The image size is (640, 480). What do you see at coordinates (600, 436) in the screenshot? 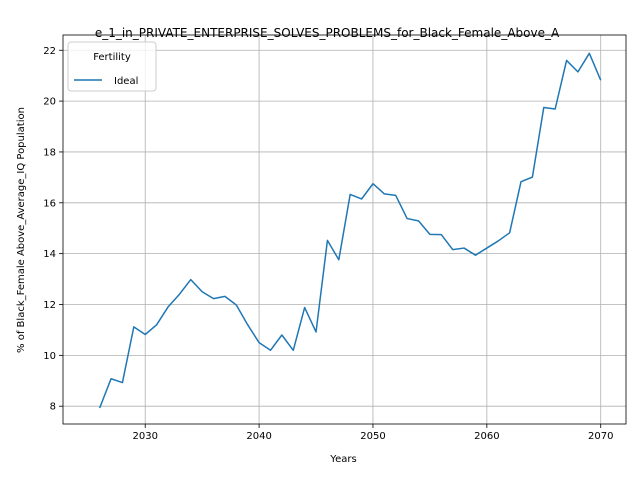
I see `x-tick-label: 2070` at bounding box center [600, 436].